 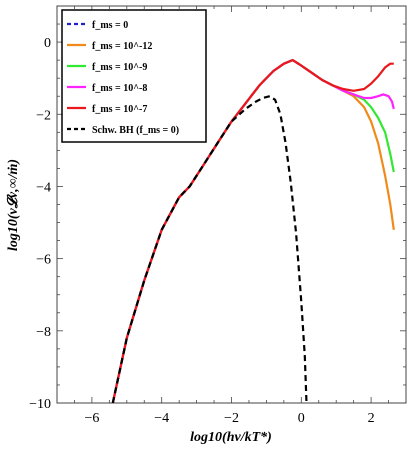 What do you see at coordinates (47, 43) in the screenshot?
I see `y-tick-label: 0` at bounding box center [47, 43].